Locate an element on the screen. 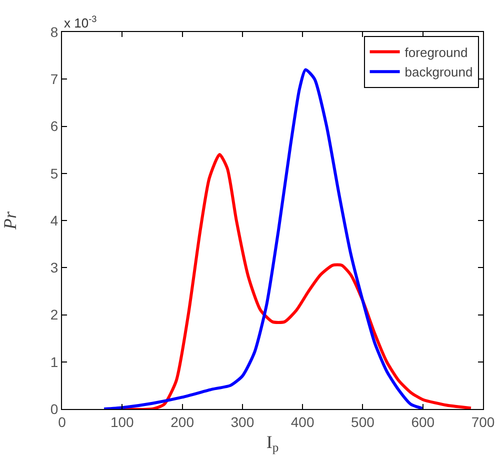  y-tick-label: 8 is located at coordinates (54, 32).